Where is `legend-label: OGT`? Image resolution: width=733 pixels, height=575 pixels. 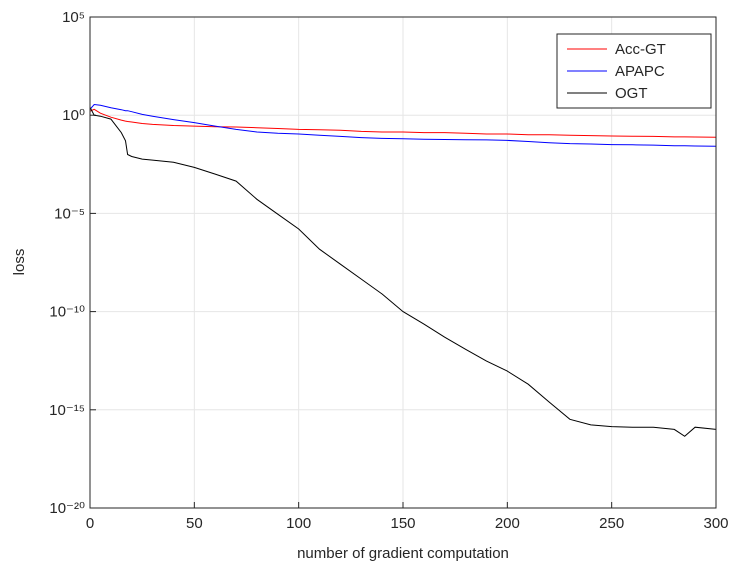
legend-label: OGT is located at coordinates (631, 93).